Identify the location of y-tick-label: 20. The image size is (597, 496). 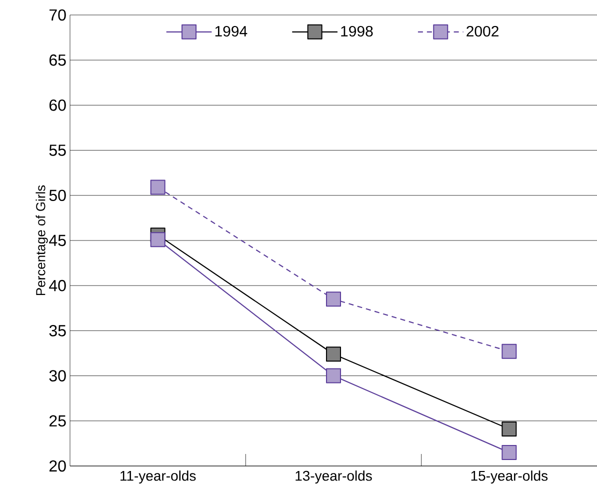
(58, 466).